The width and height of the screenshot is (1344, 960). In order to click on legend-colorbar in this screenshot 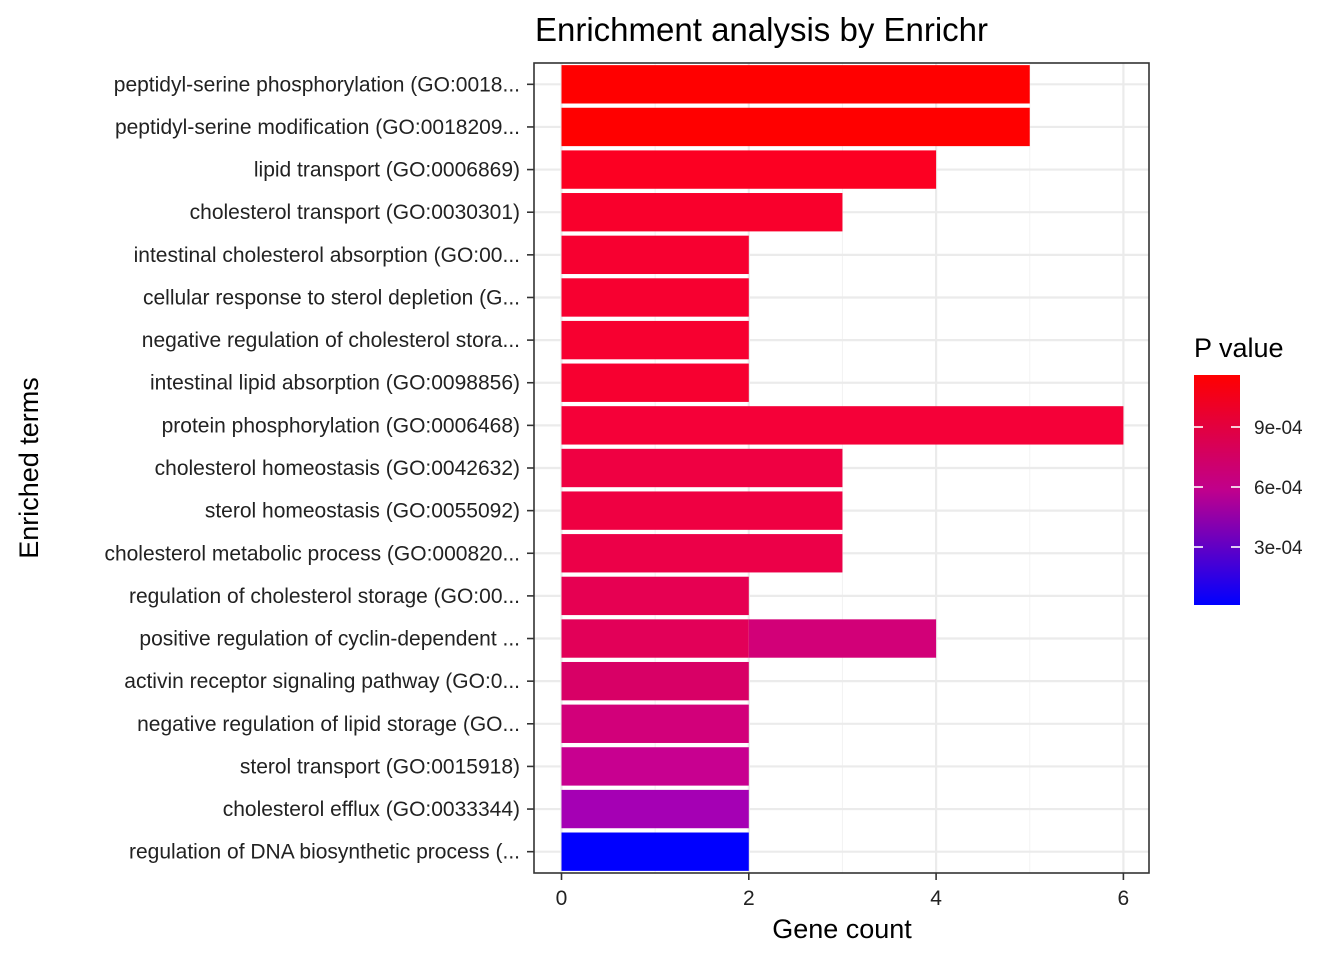, I will do `click(1217, 490)`.